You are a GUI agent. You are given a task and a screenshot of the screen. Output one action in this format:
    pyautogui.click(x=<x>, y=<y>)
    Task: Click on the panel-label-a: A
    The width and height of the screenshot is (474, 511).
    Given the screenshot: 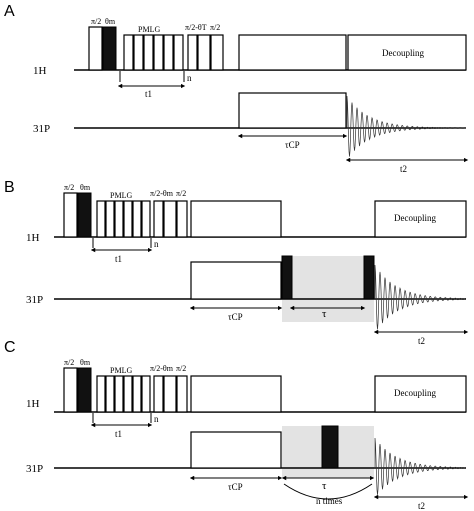 What is the action you would take?
    pyautogui.click(x=9, y=11)
    